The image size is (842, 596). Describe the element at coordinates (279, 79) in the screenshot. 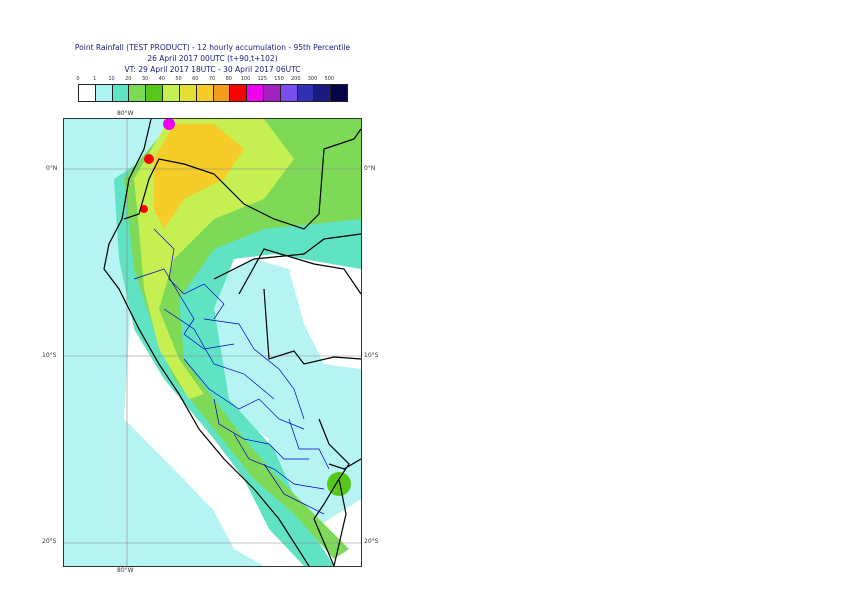

I see `colorscale-label: 150` at that location.